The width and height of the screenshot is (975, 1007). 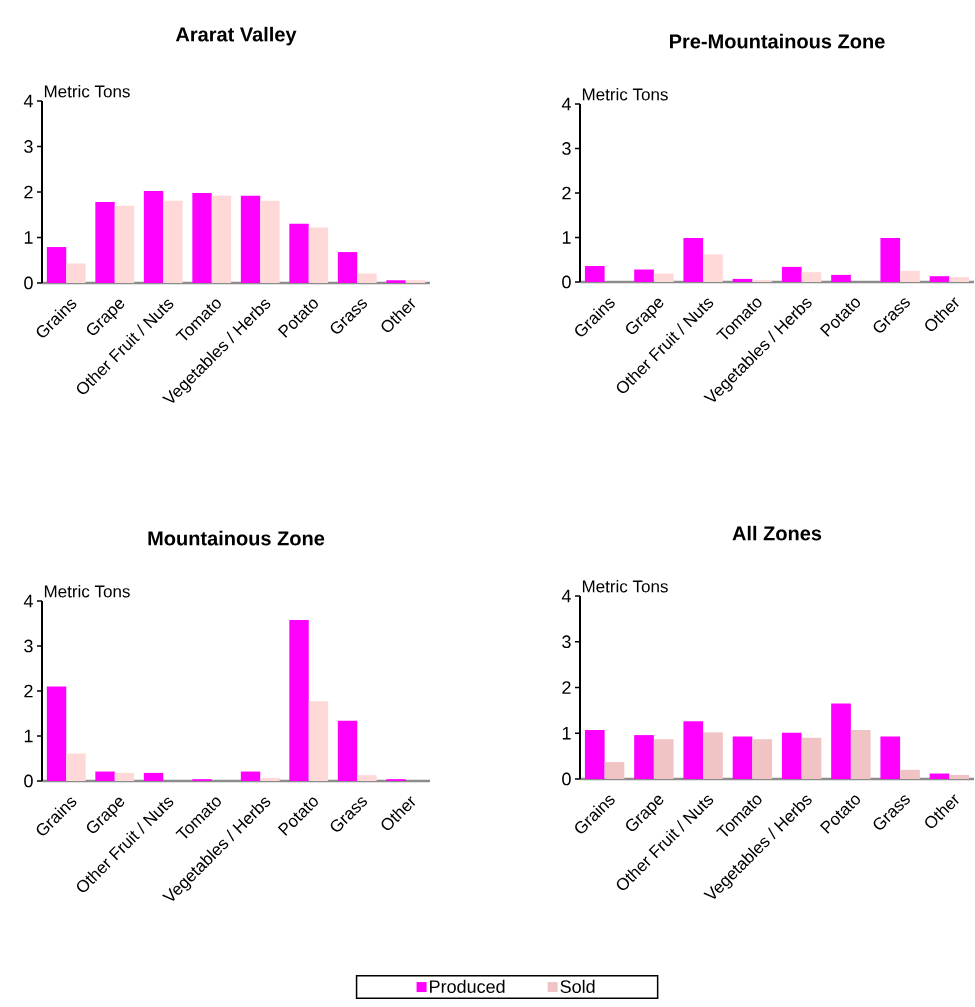 I want to click on chart-title: Ararat Valley, so click(x=236, y=36).